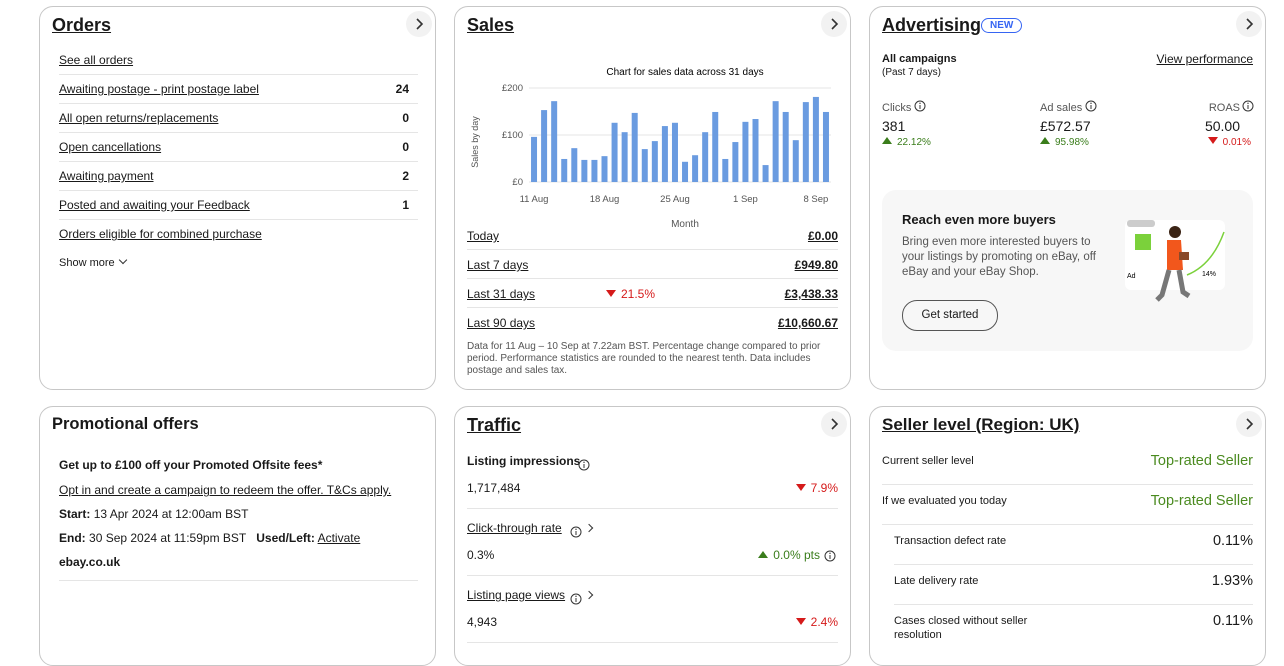 This screenshot has width=1284, height=666. I want to click on period: (Past 7 days), so click(911, 72).